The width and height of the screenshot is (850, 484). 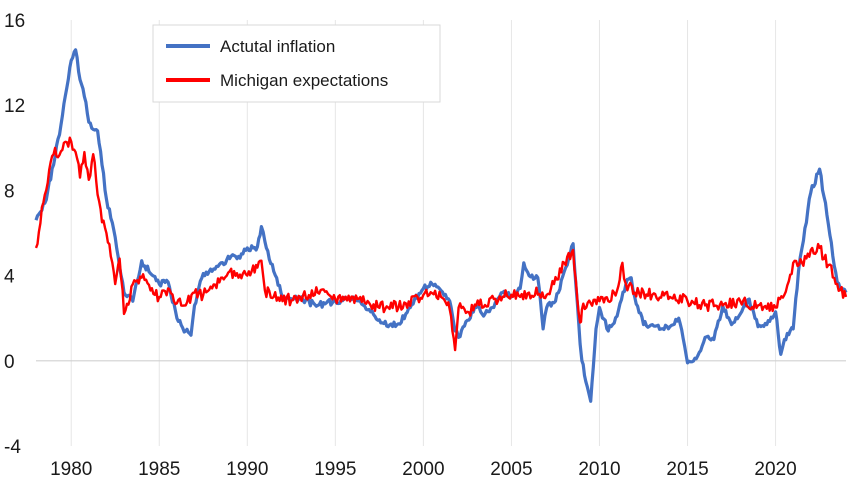 I want to click on x-tick-label: 2015, so click(x=687, y=469).